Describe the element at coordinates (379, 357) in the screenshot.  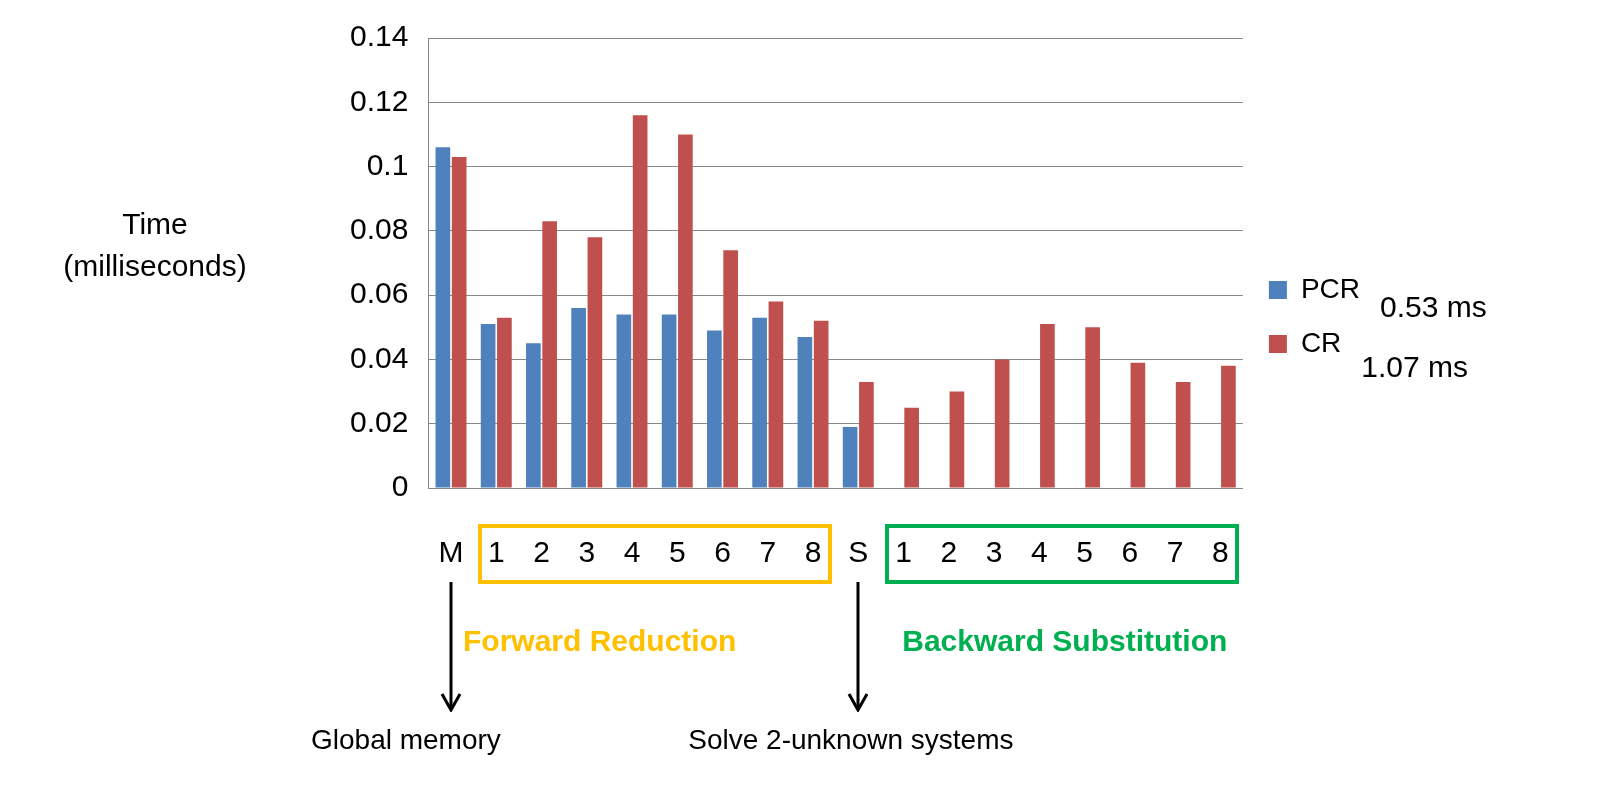
I see `y-tick-label: 0.04` at that location.